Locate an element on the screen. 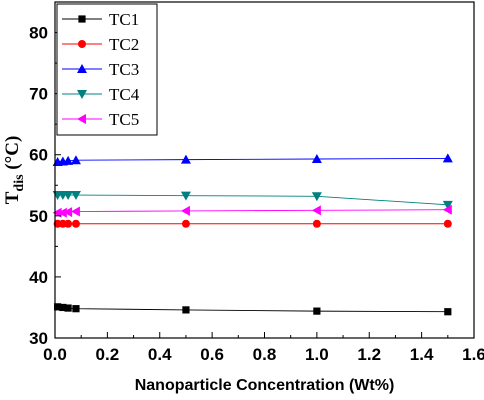 The height and width of the screenshot is (400, 484). x-tick-label: 1.6 is located at coordinates (473, 354).